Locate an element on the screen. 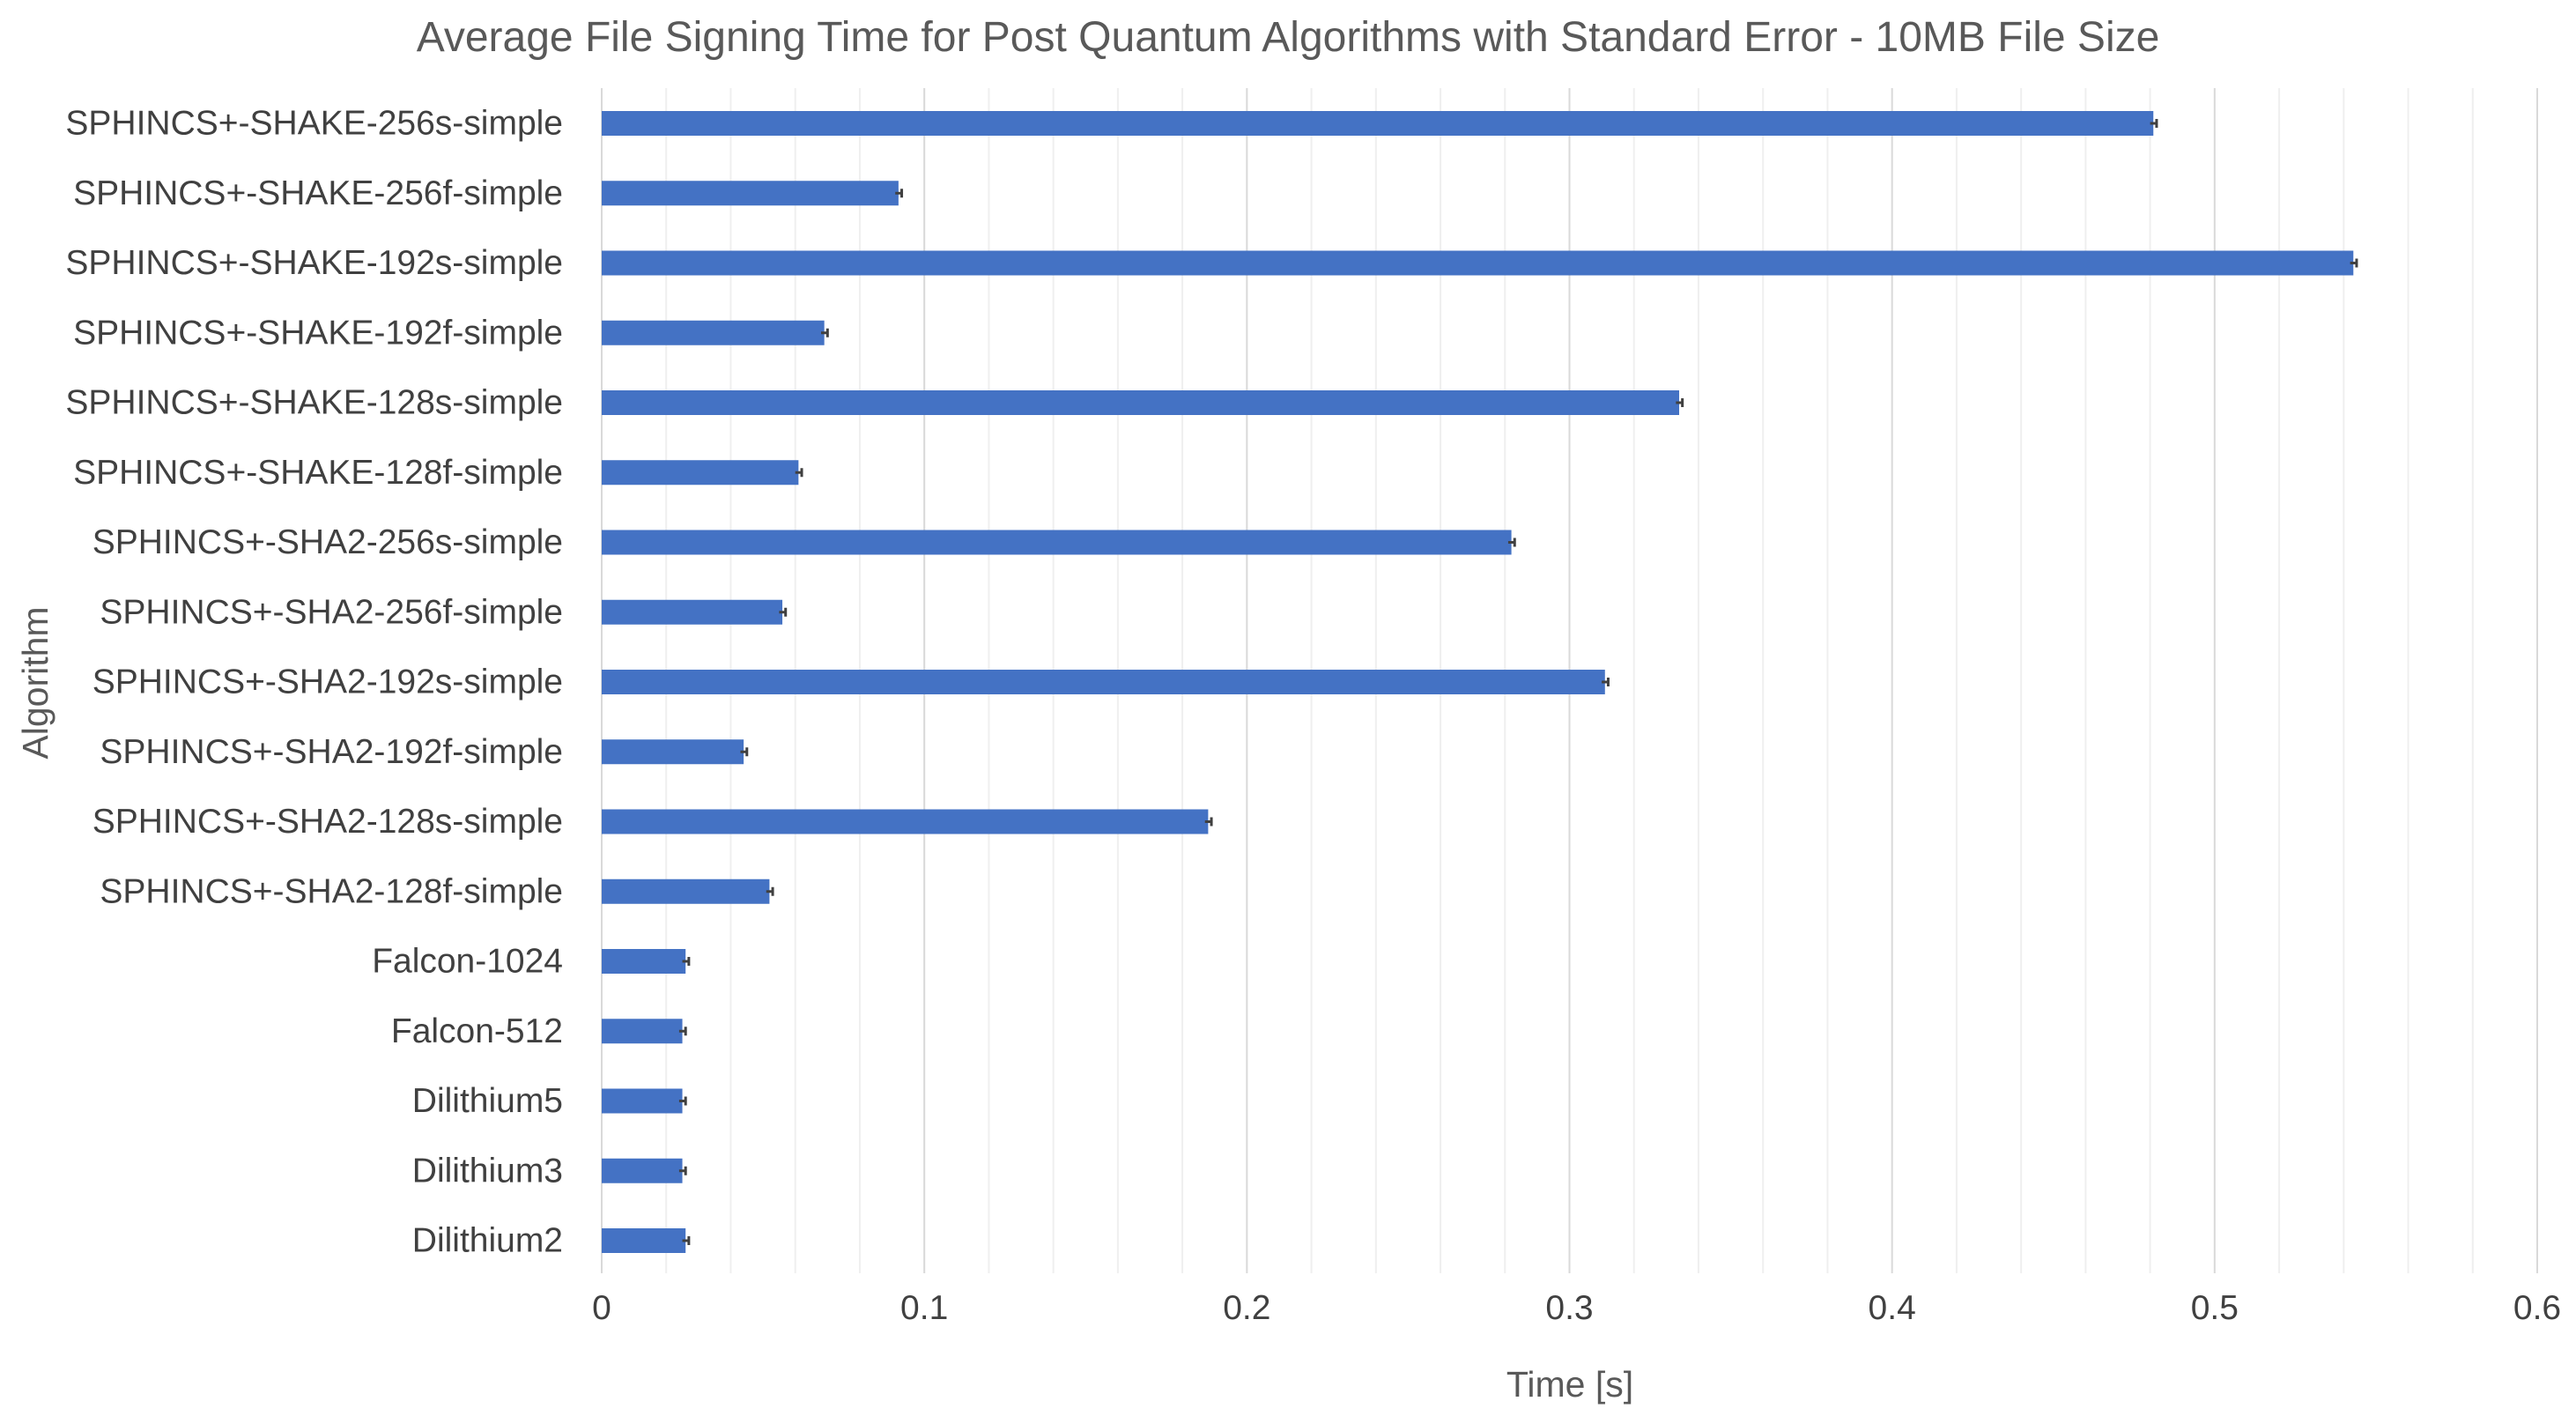  category-label: SPHINCS+-SHA2-192s-simple is located at coordinates (328, 682).